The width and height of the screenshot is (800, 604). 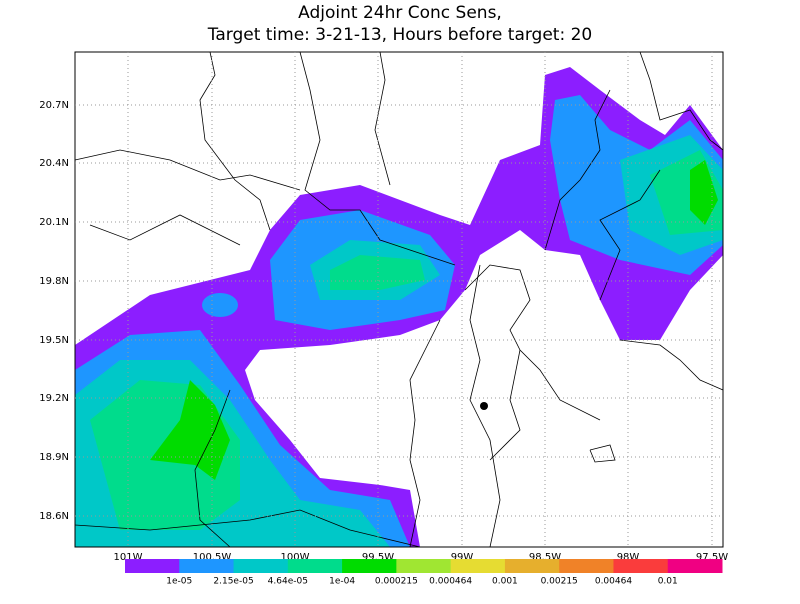 What do you see at coordinates (179, 582) in the screenshot?
I see `colorbar-label: 1e-05` at bounding box center [179, 582].